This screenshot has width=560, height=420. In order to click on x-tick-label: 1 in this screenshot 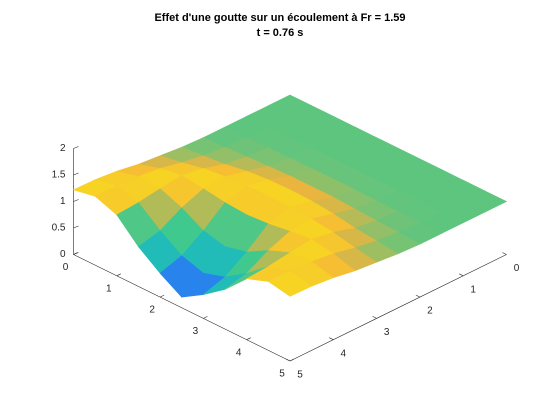, I will do `click(109, 288)`.